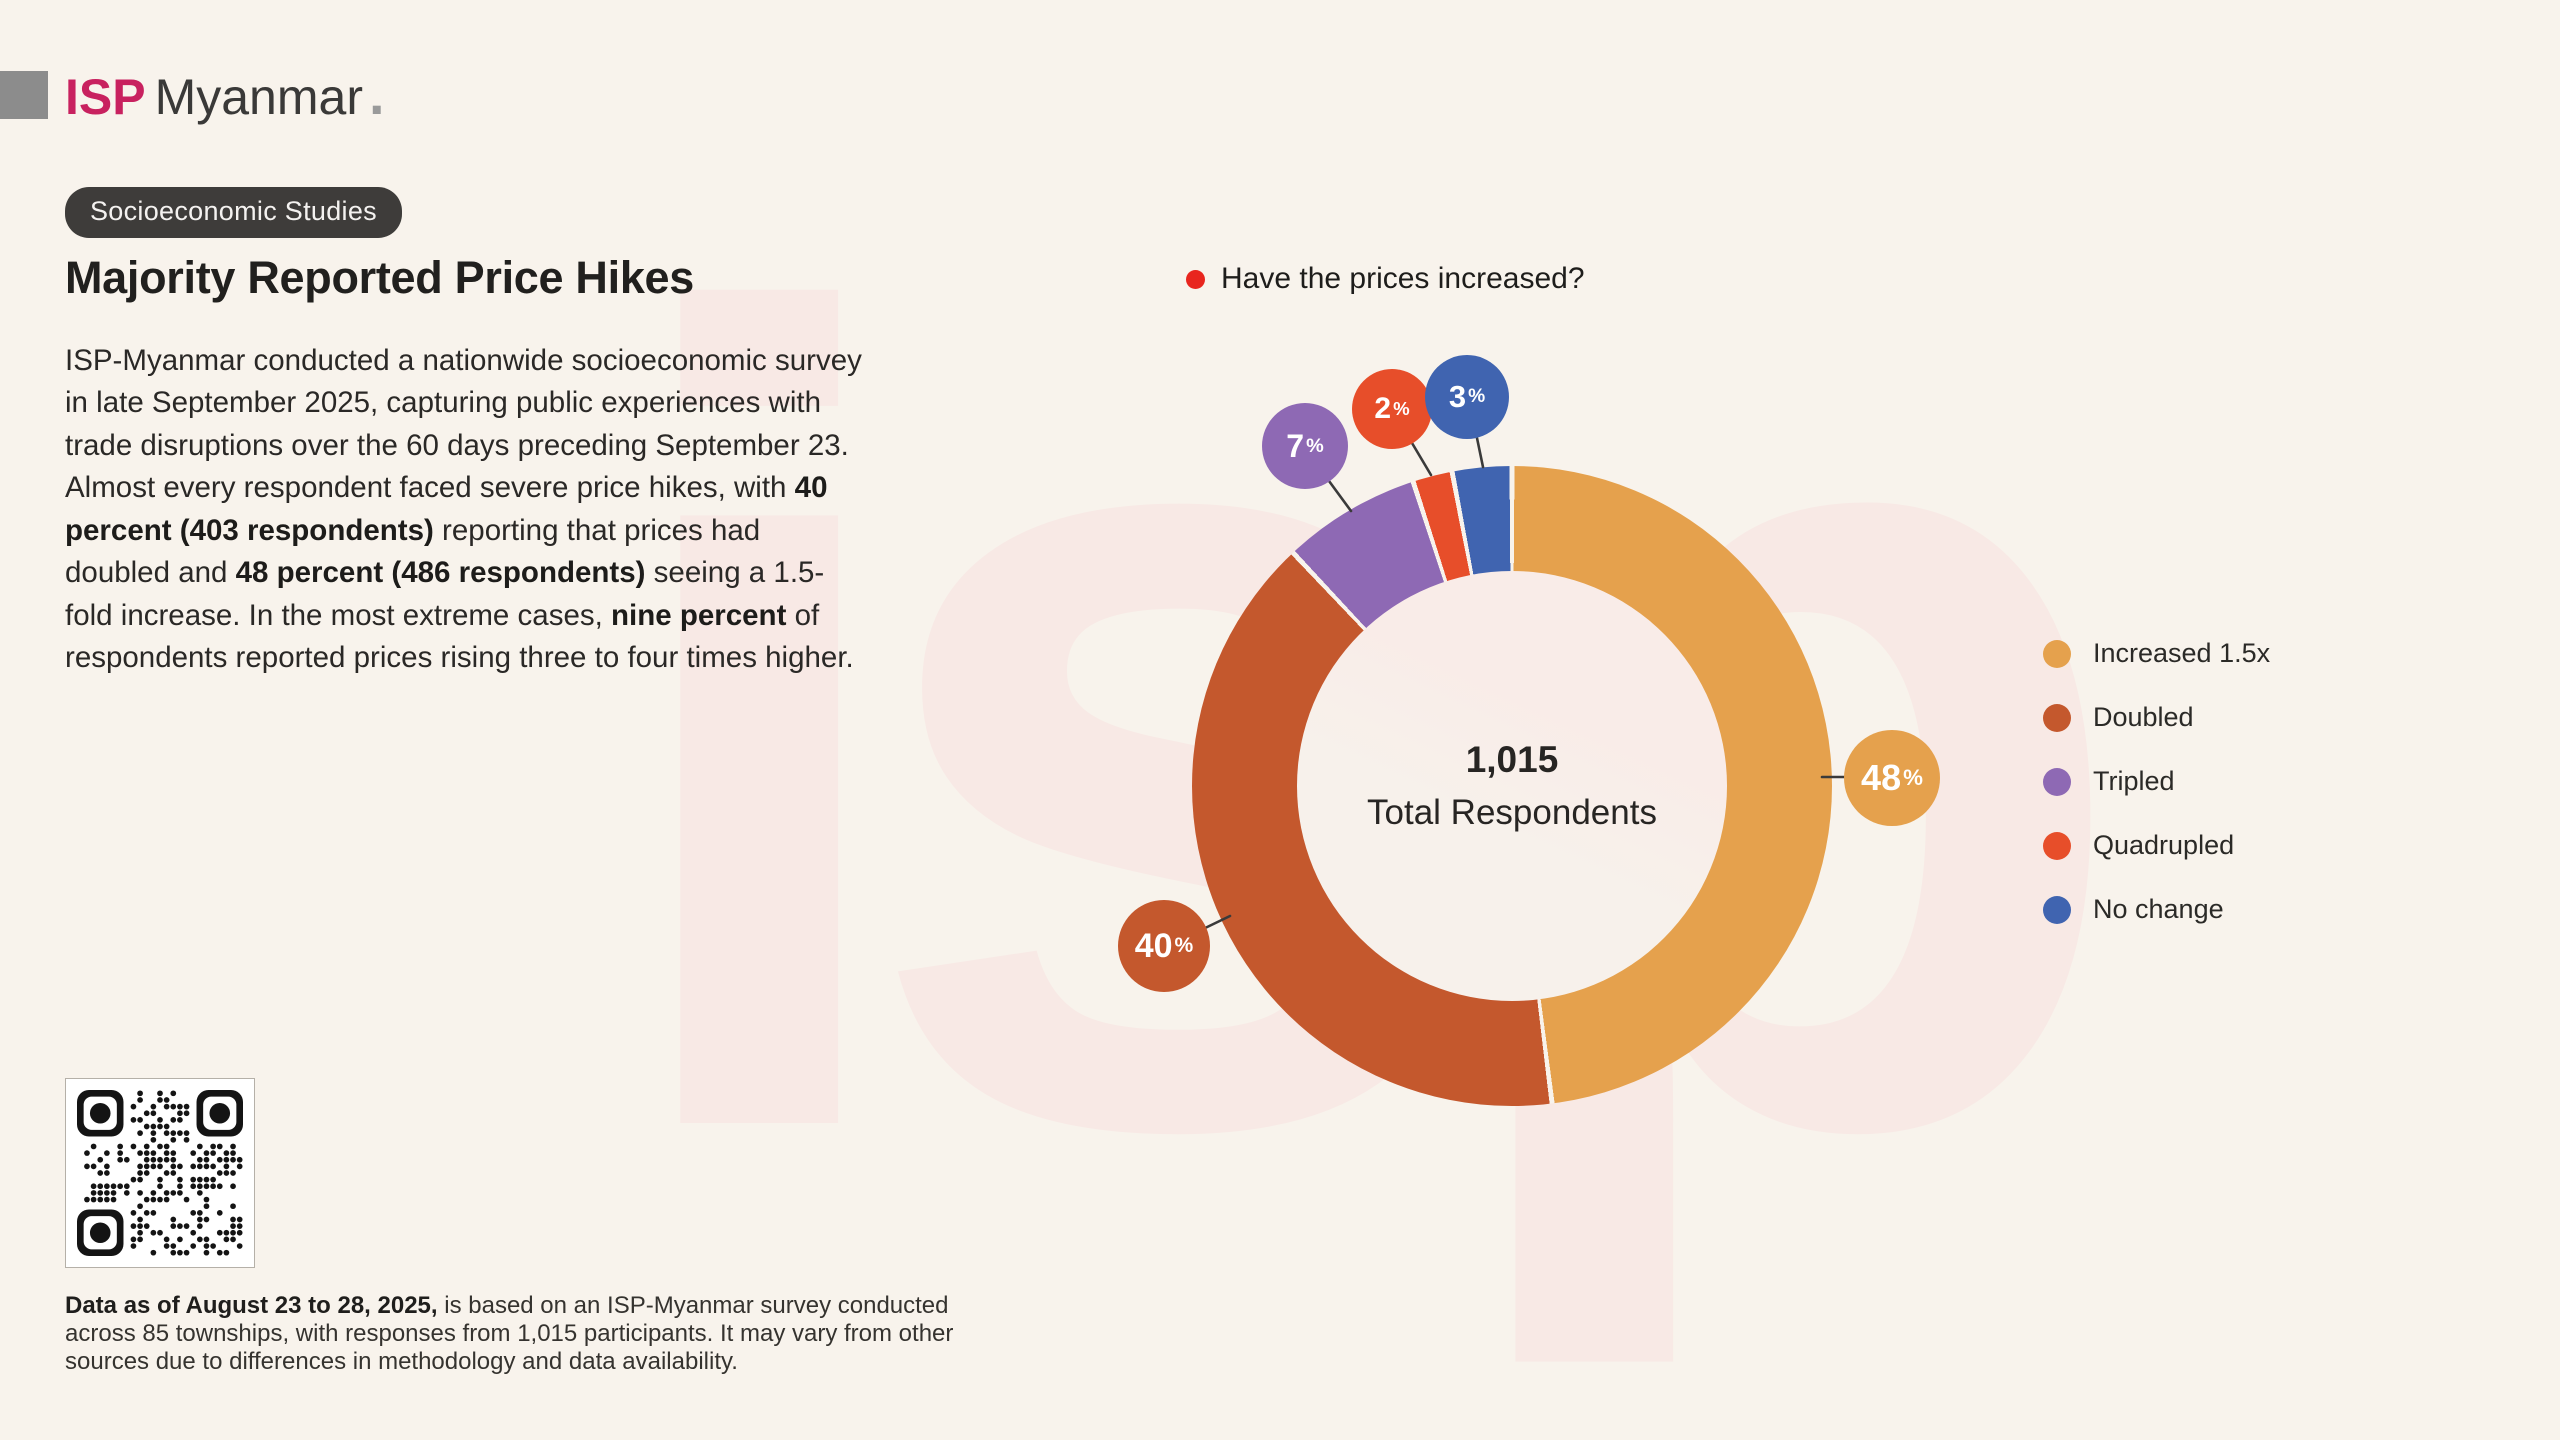  I want to click on donut-center: 1,015 Total Respondents, so click(1512, 786).